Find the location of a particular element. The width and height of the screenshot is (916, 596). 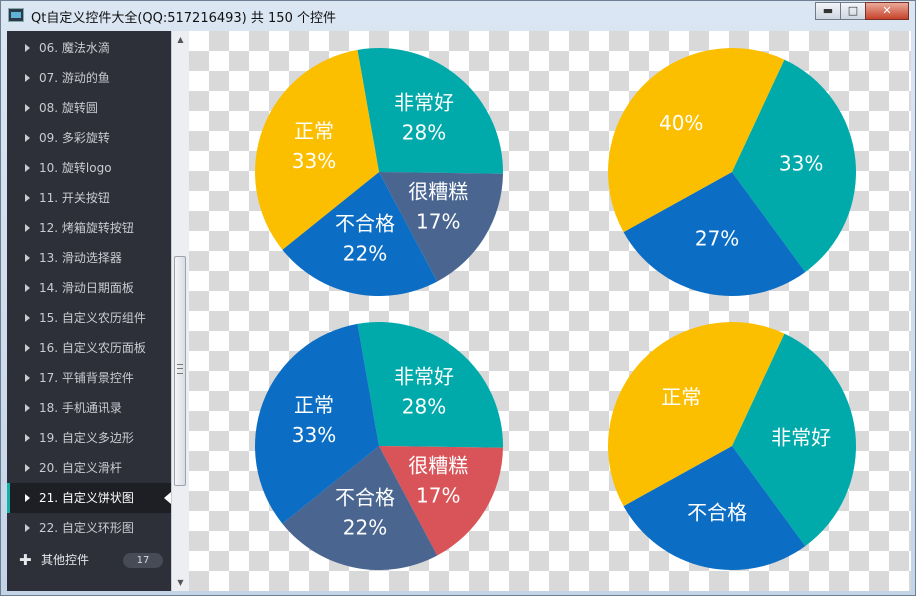

sidebar-item: 14. 滑动日期面板 is located at coordinates (89, 288).